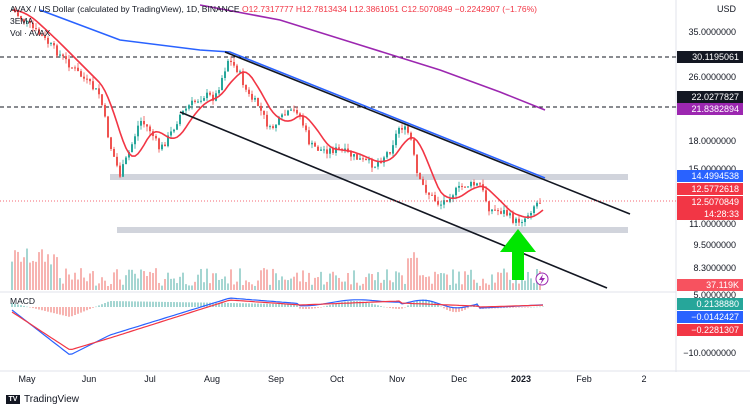 Image resolution: width=750 pixels, height=412 pixels. What do you see at coordinates (714, 268) in the screenshot?
I see `price-tick: 8.3000000` at bounding box center [714, 268].